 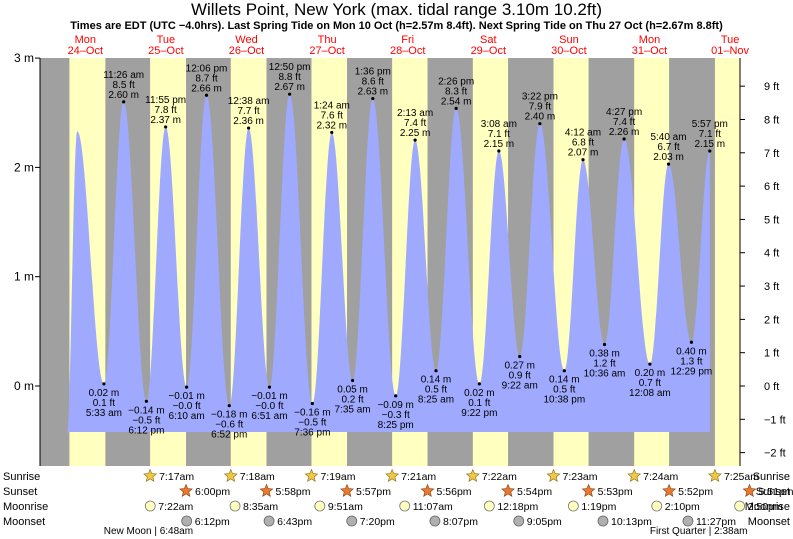 What do you see at coordinates (767, 507) in the screenshot?
I see `moonrise-row-label-right: Moonrise` at bounding box center [767, 507].